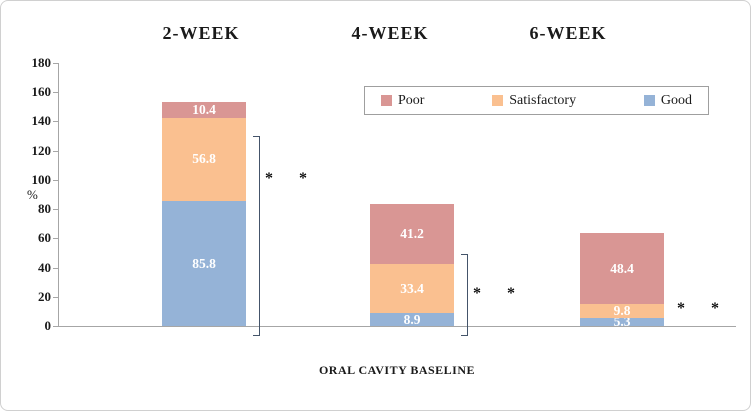  What do you see at coordinates (41, 92) in the screenshot?
I see `y-tick-label: 160` at bounding box center [41, 92].